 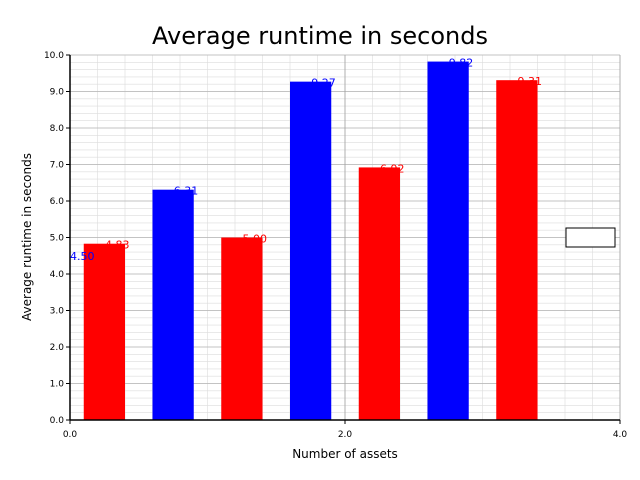 What do you see at coordinates (590, 237) in the screenshot?
I see `legend-box` at bounding box center [590, 237].